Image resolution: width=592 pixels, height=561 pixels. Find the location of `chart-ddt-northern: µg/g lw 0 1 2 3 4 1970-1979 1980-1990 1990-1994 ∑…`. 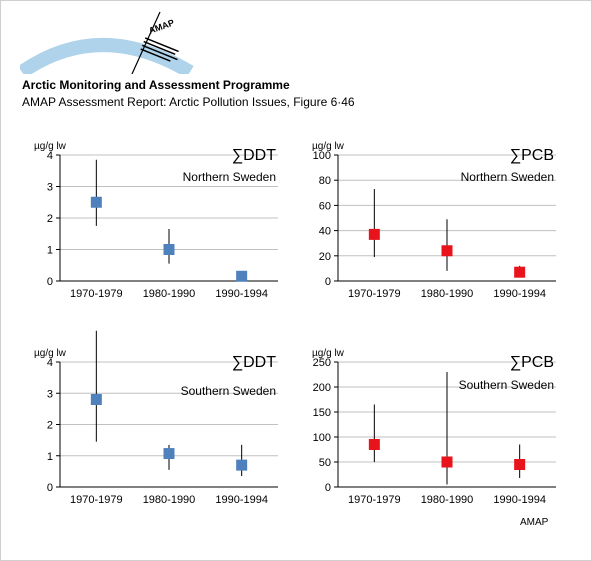

chart-ddt-northern: µg/g lw 0 1 2 3 4 1970-1979 1980-1990 1990-1994 ∑… is located at coordinates (156, 220).